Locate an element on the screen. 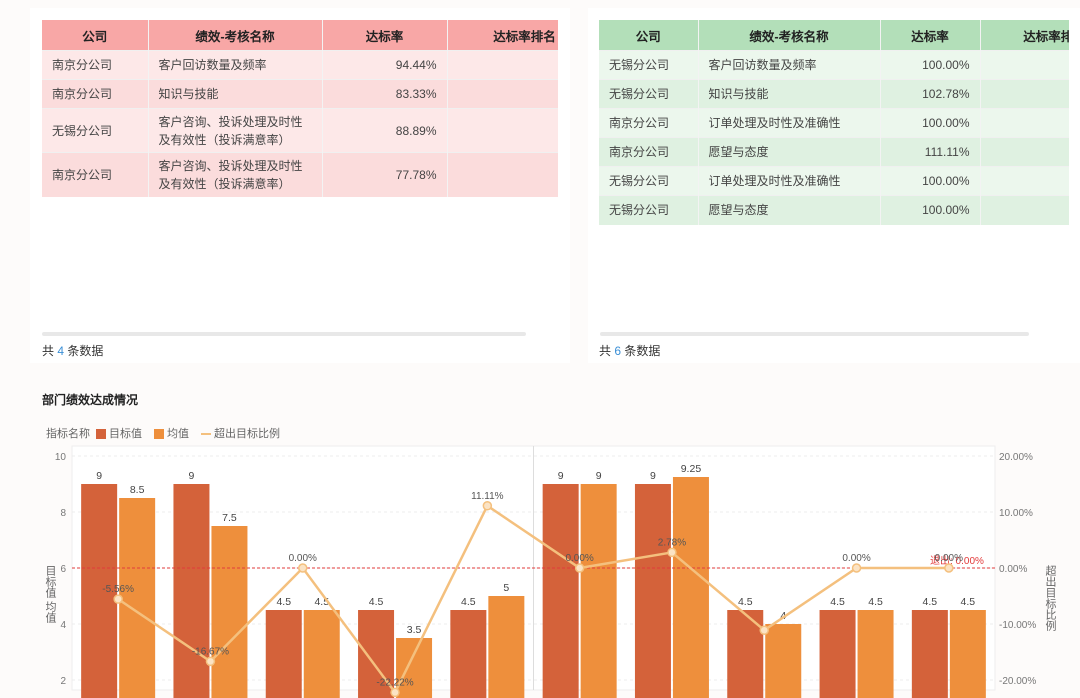 This screenshot has height=698, width=1080. line-point-label: -22.22% is located at coordinates (394, 682).